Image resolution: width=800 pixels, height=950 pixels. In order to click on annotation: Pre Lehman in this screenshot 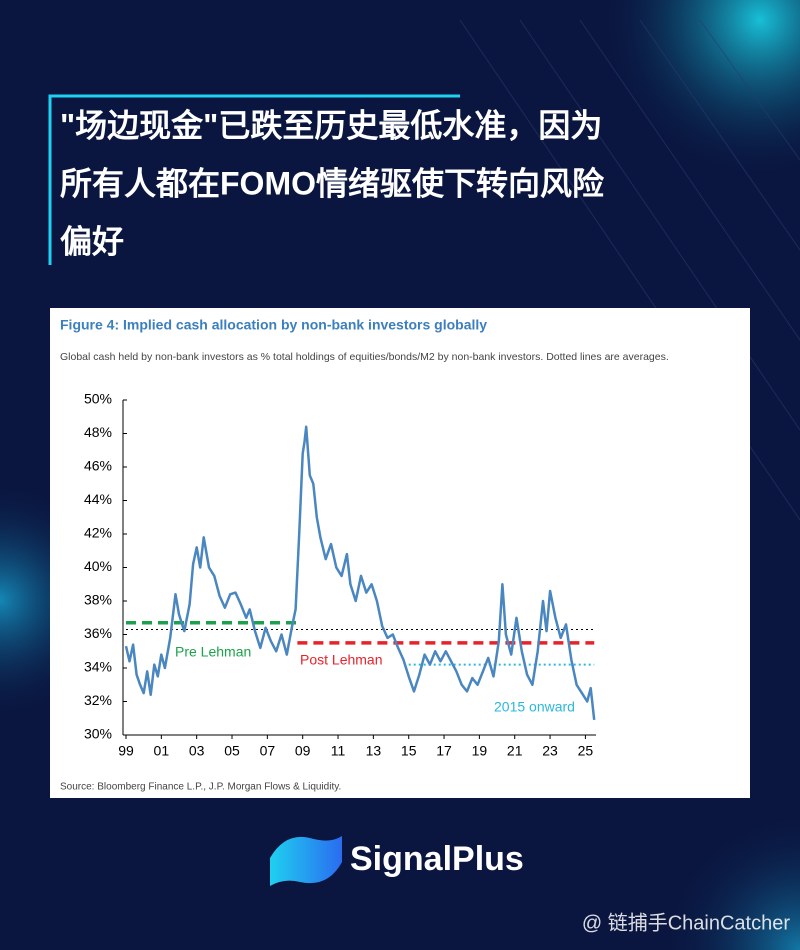, I will do `click(213, 652)`.